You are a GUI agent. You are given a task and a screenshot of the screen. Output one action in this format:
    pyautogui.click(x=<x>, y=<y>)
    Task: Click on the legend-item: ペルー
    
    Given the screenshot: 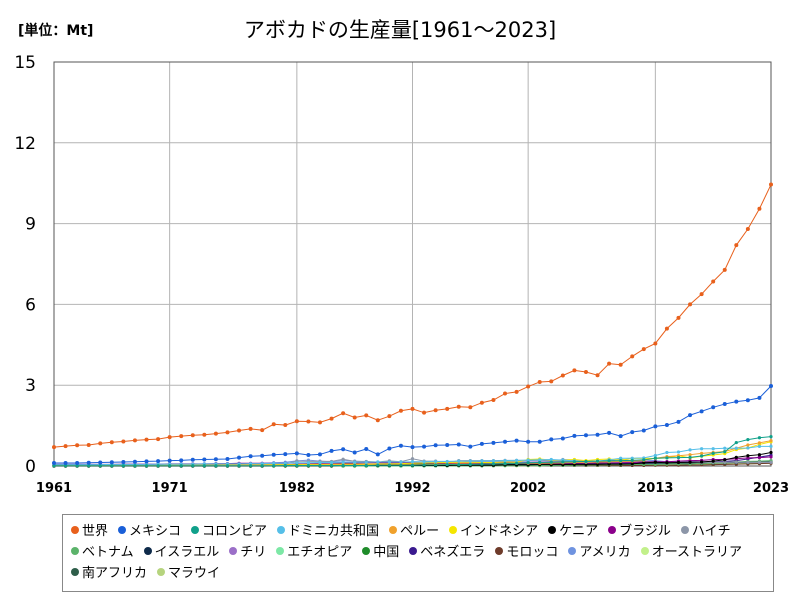 What is the action you would take?
    pyautogui.click(x=414, y=529)
    